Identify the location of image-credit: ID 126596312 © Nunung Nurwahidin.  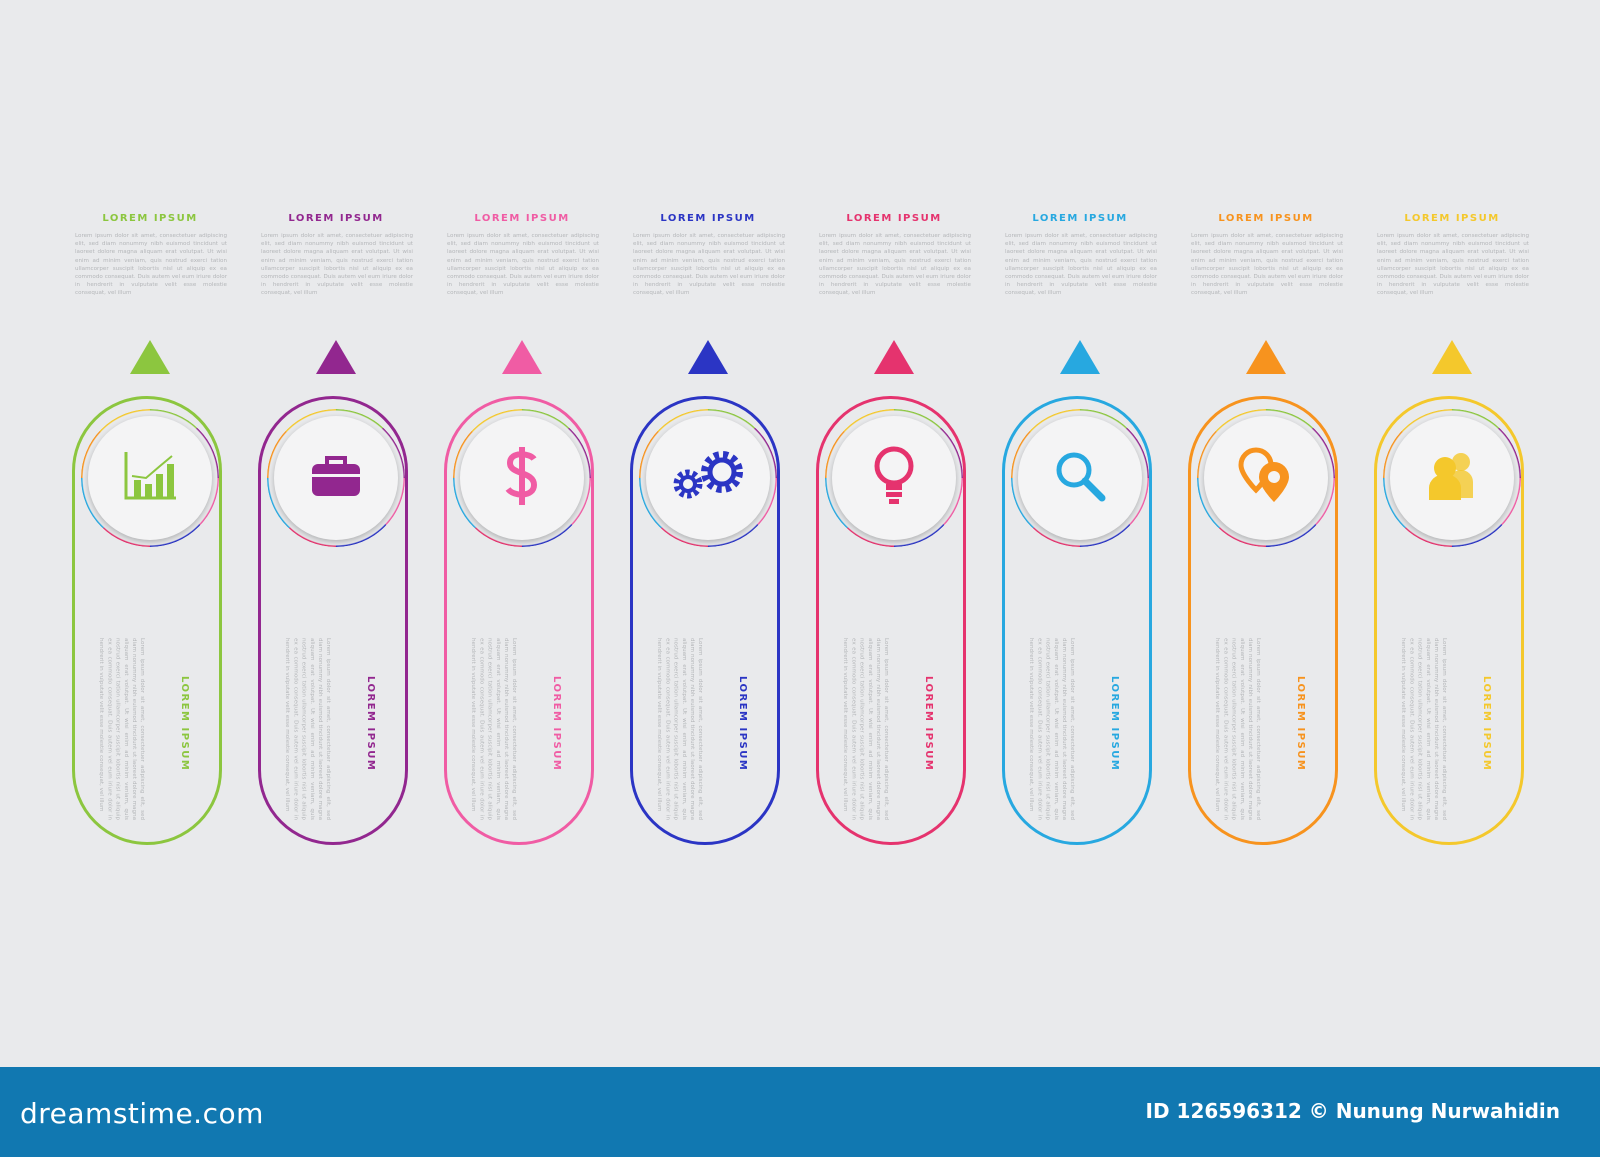
(1352, 1111).